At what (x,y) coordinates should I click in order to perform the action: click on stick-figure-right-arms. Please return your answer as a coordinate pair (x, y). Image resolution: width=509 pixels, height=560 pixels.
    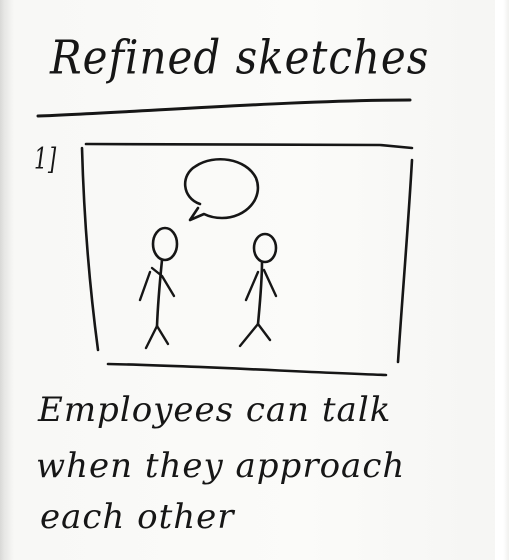
    Looking at the image, I should click on (261, 285).